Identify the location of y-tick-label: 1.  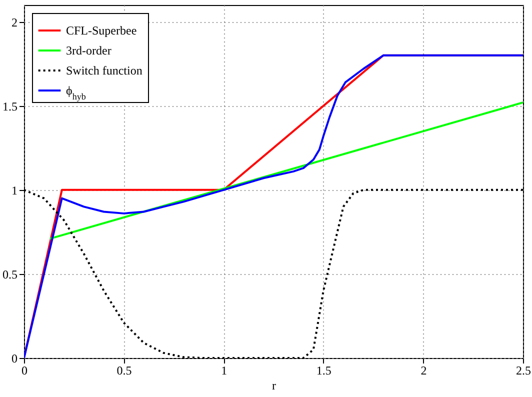
(15, 190).